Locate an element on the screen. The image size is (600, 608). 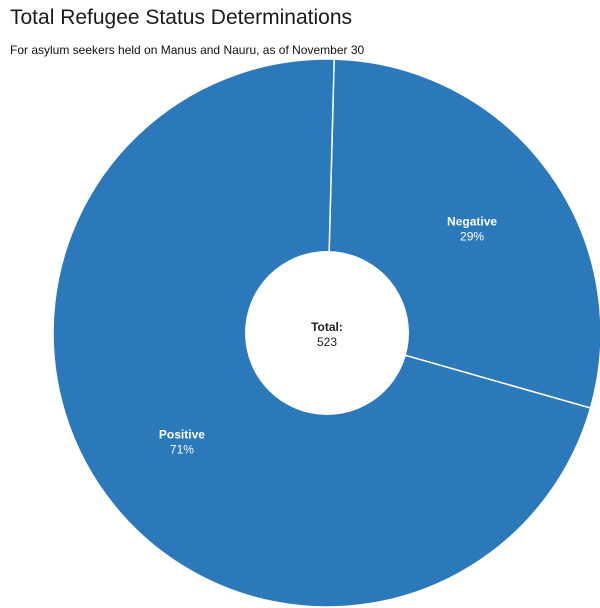
chart-title: Total Refugee Status Determinations is located at coordinates (181, 17).